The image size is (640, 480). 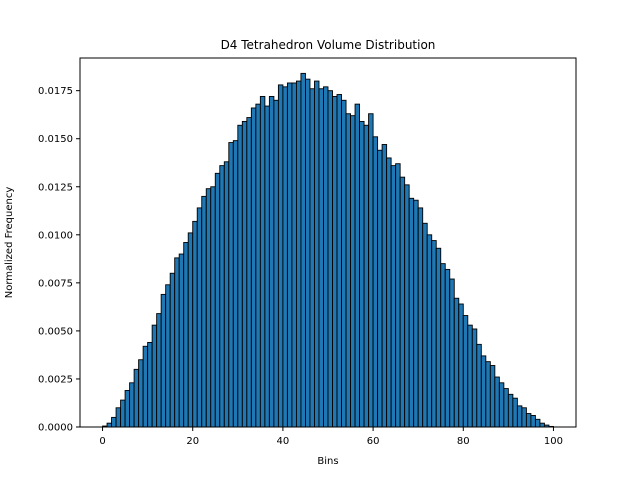 I want to click on chart-title: D4 Tetrahedron Volume Distribution, so click(x=328, y=45).